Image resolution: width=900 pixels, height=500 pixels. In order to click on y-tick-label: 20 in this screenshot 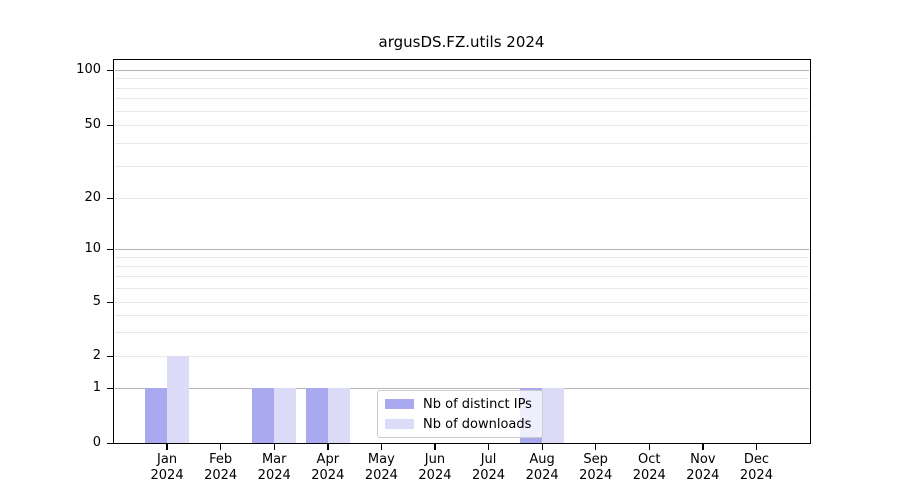, I will do `click(92, 197)`.